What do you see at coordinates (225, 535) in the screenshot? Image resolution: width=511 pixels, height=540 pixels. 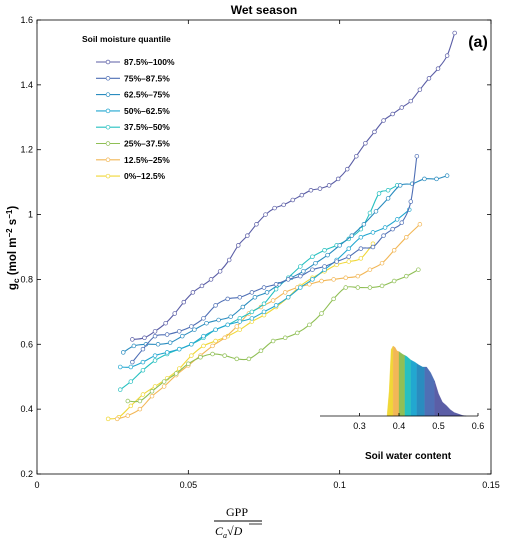 I see `x-label-den-a: a` at bounding box center [225, 535].